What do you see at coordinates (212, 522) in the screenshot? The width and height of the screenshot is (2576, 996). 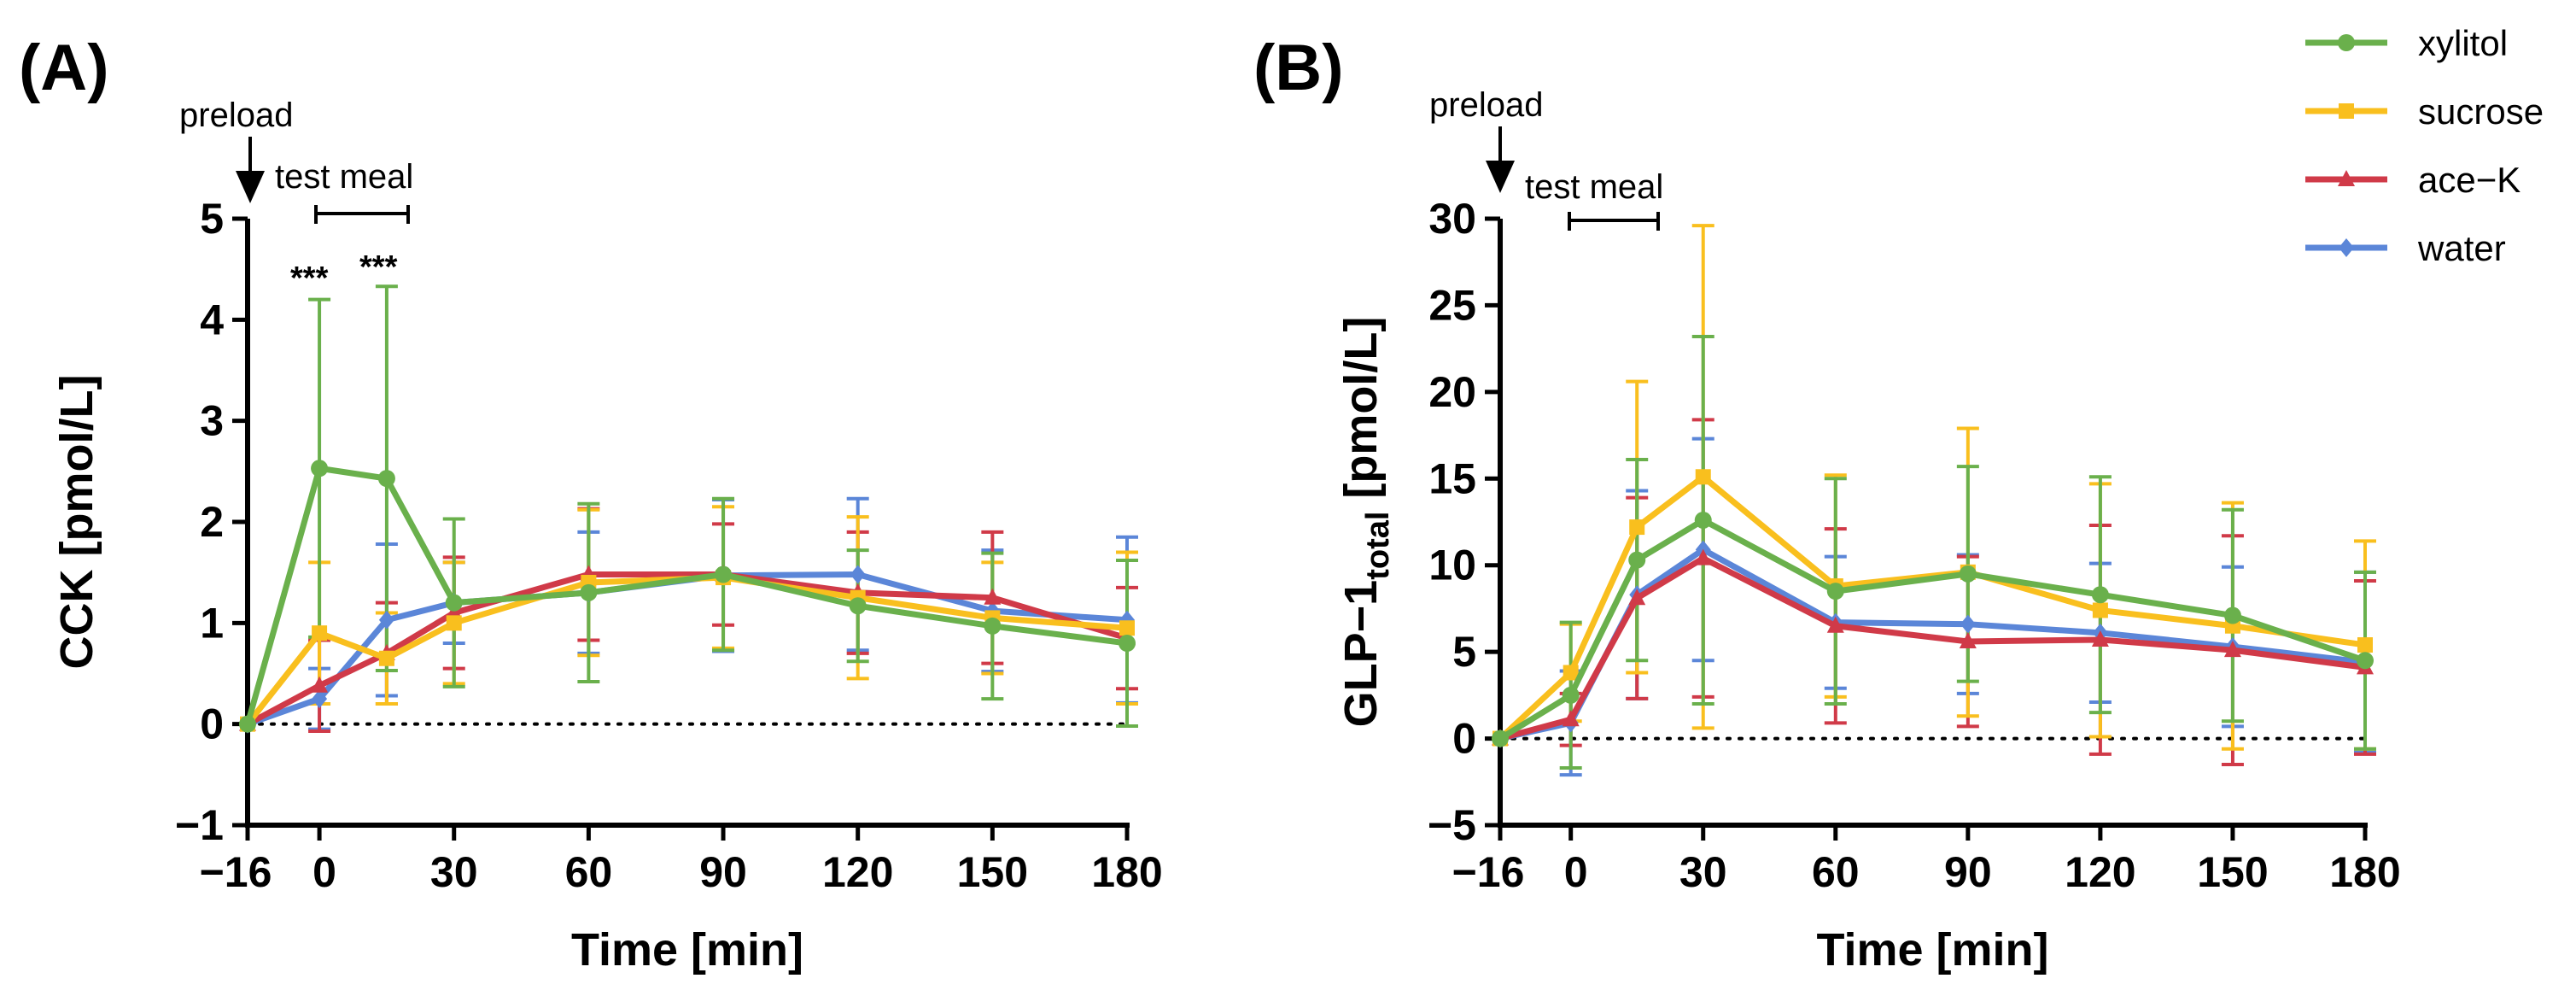 I see `y-tick-label-a: 2` at bounding box center [212, 522].